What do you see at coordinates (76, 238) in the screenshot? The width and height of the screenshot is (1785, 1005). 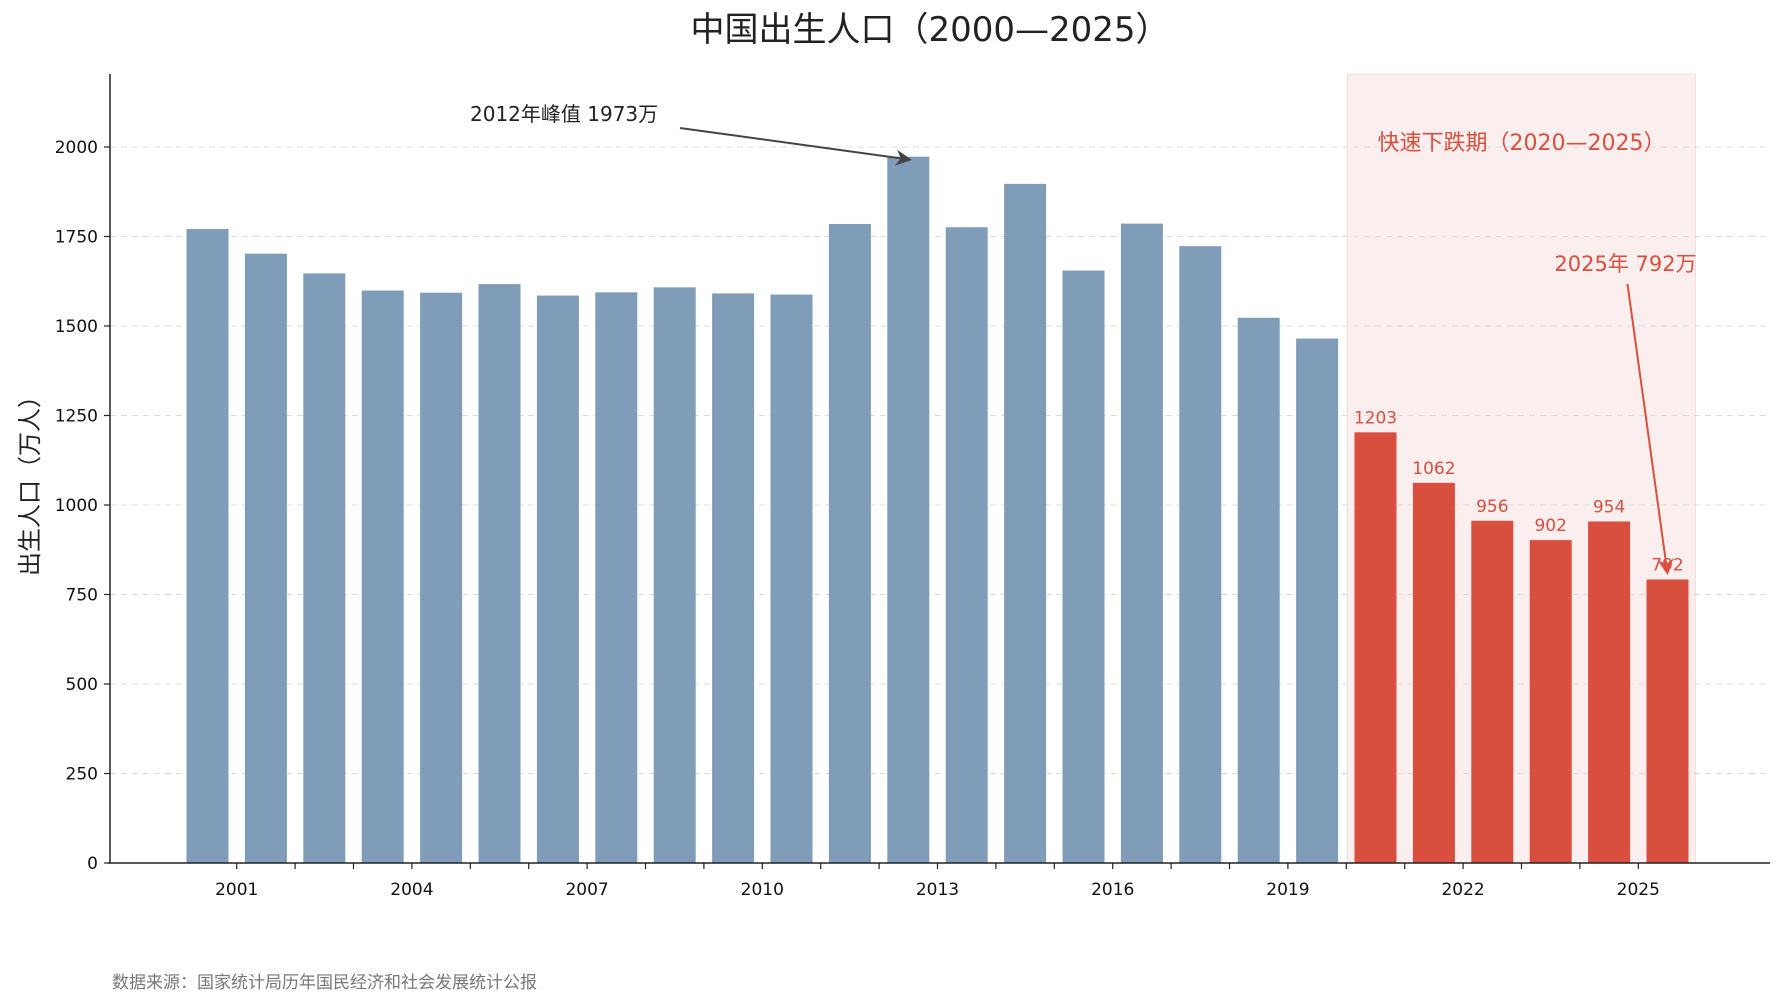 I see `y-tick-label-1750: 1750` at bounding box center [76, 238].